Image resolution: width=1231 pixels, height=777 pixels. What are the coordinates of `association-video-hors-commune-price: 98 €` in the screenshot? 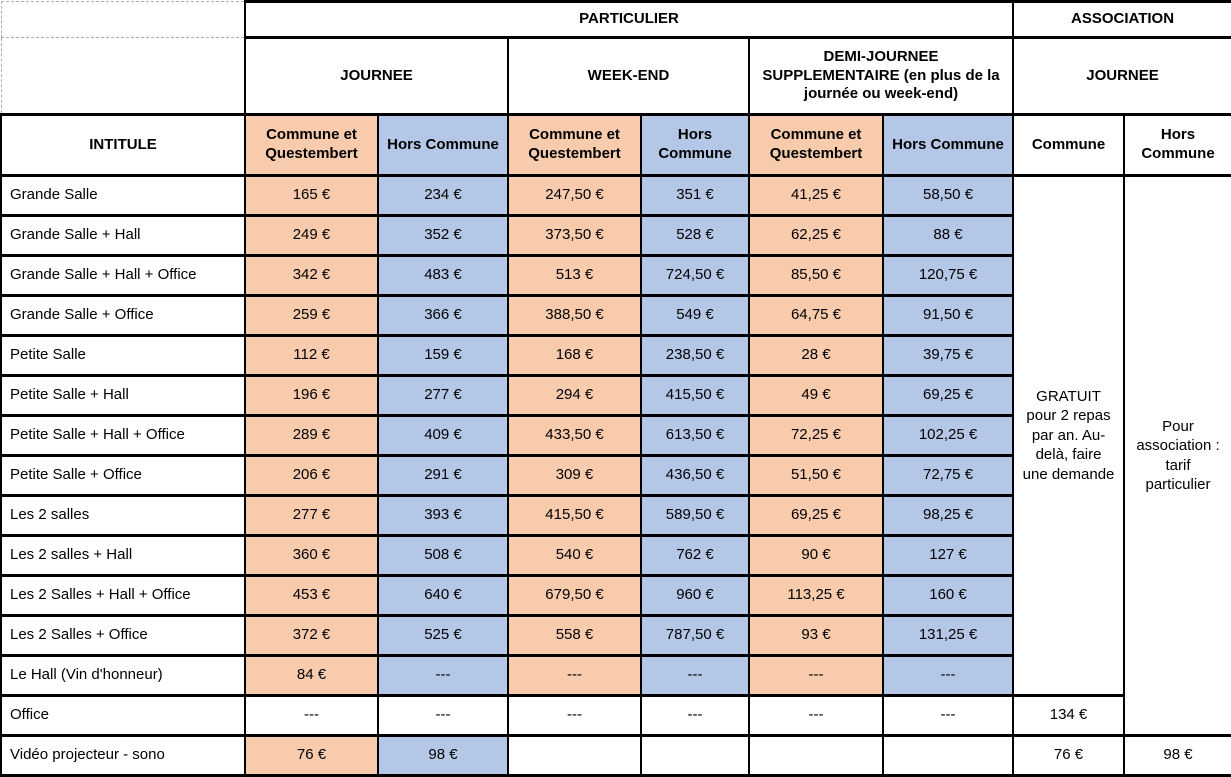 It's located at (1177, 755).